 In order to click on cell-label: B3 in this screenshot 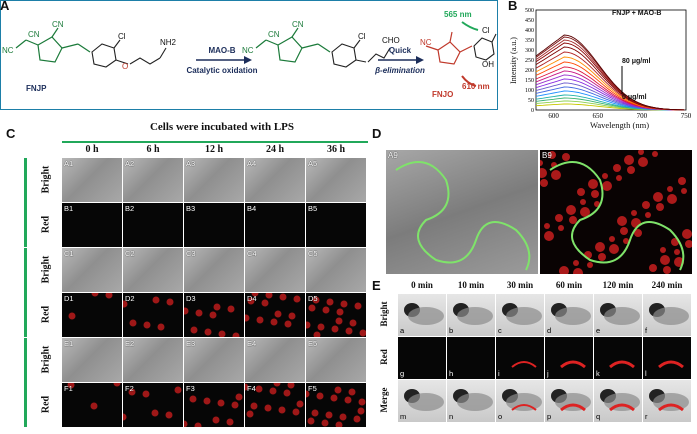, I will do `click(191, 208)`.